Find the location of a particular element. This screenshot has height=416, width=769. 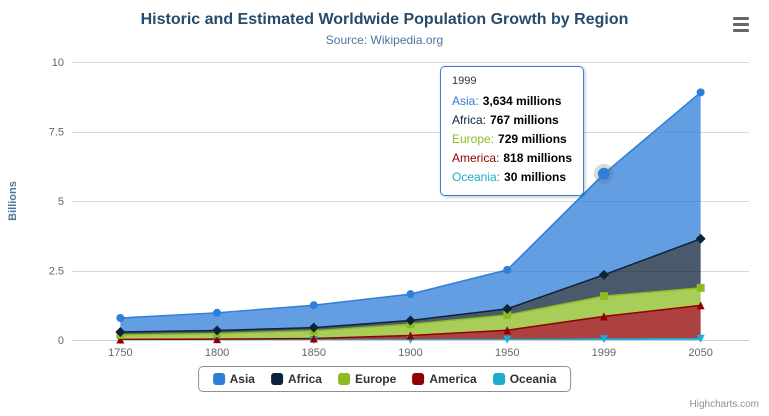

legend-item-asia: Asia is located at coordinates (233, 379).